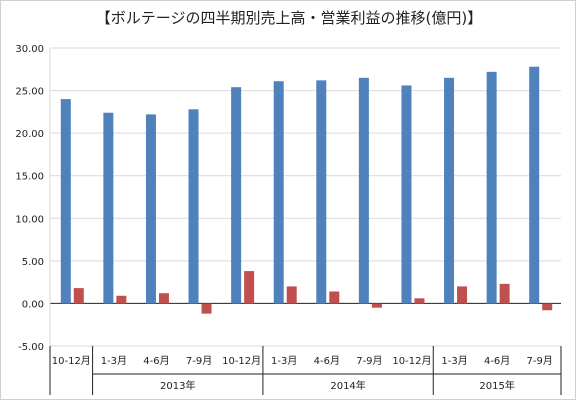  I want to click on y-tick-label: -5.00, so click(31, 347).